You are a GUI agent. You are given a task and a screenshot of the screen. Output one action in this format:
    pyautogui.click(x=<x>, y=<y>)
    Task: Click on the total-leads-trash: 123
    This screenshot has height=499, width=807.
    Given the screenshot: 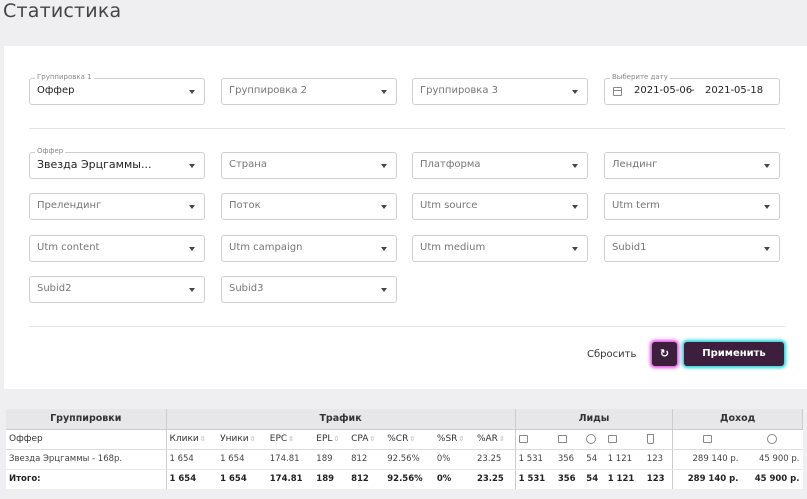 What is the action you would take?
    pyautogui.click(x=655, y=479)
    